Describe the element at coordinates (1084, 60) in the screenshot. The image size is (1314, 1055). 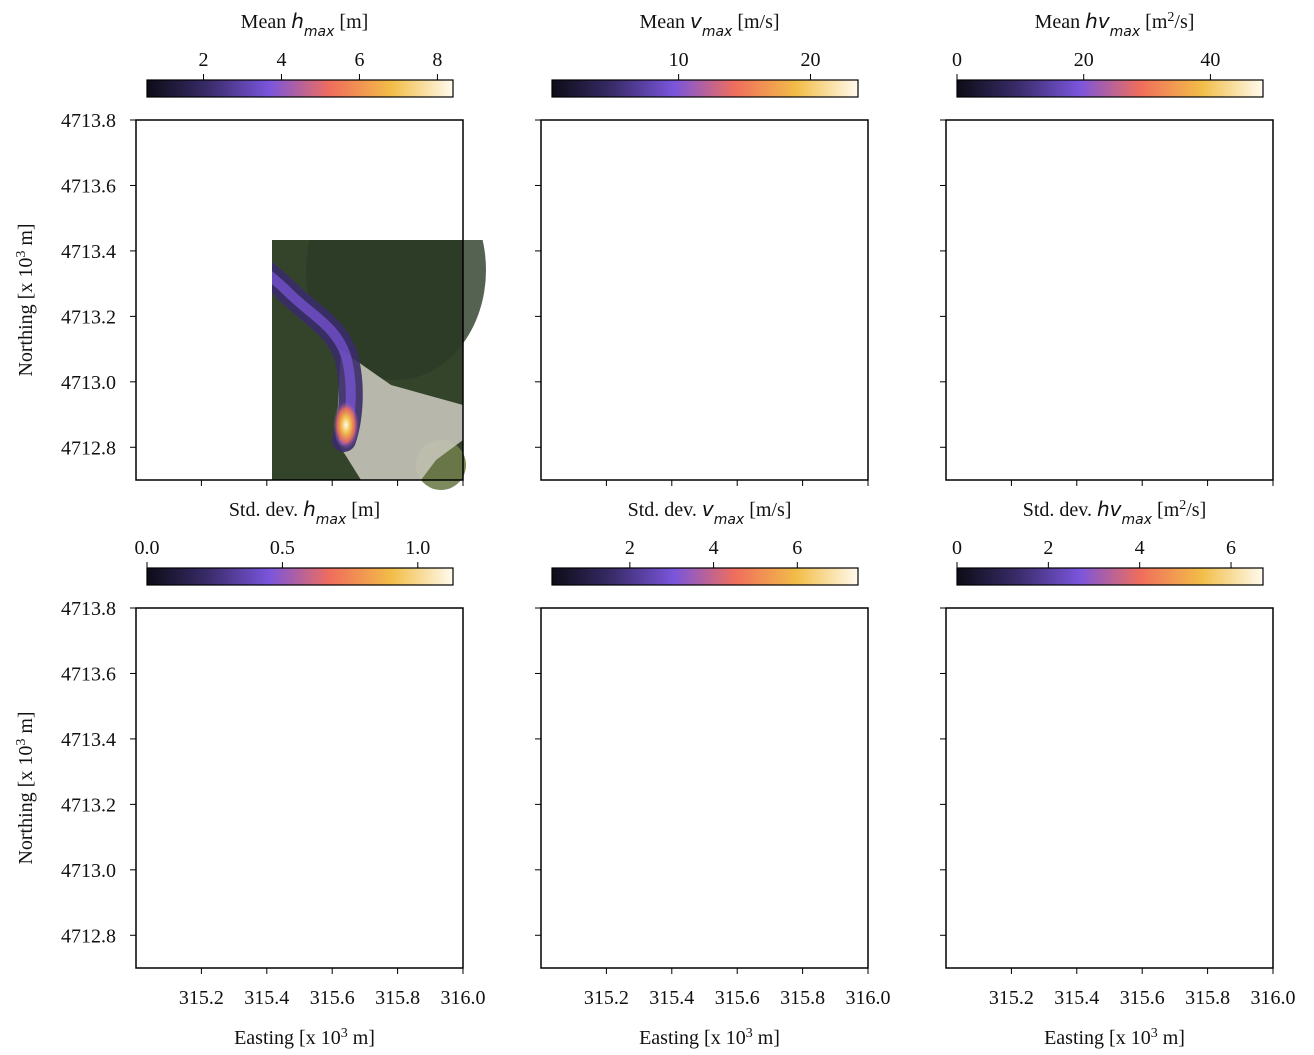
I see `colorbar-tick-label: 20` at that location.